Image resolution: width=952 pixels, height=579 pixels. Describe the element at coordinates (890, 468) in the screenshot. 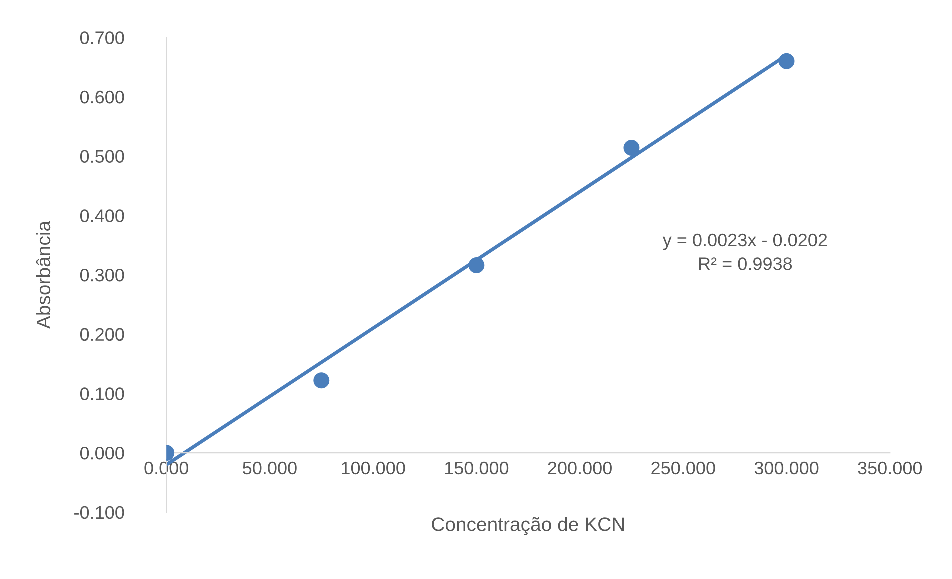

I see `x-tick-label: 350.000` at that location.